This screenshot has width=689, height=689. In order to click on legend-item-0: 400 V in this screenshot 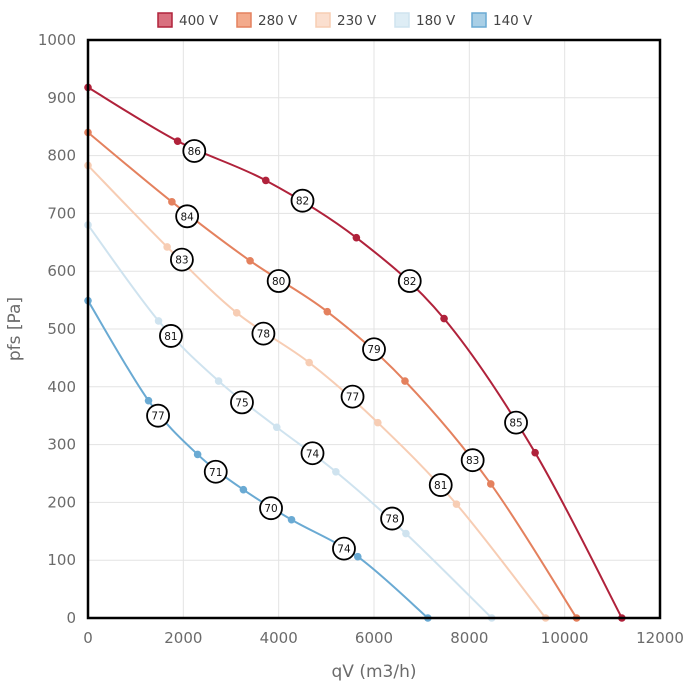, I will do `click(188, 20)`.